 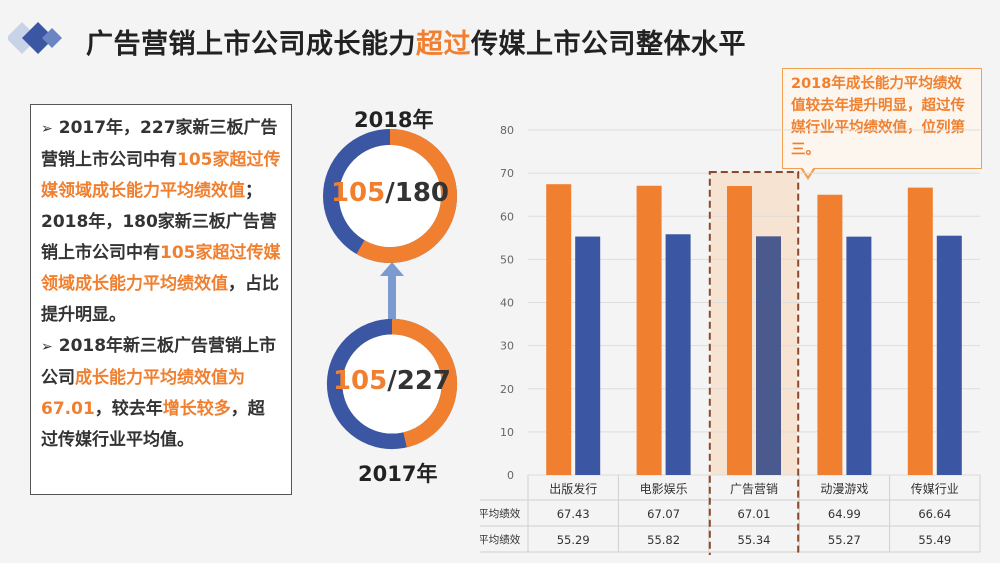 What do you see at coordinates (500, 539) in the screenshot?
I see `legend-label: 2017年成长能力行业平均绩效` at bounding box center [500, 539].